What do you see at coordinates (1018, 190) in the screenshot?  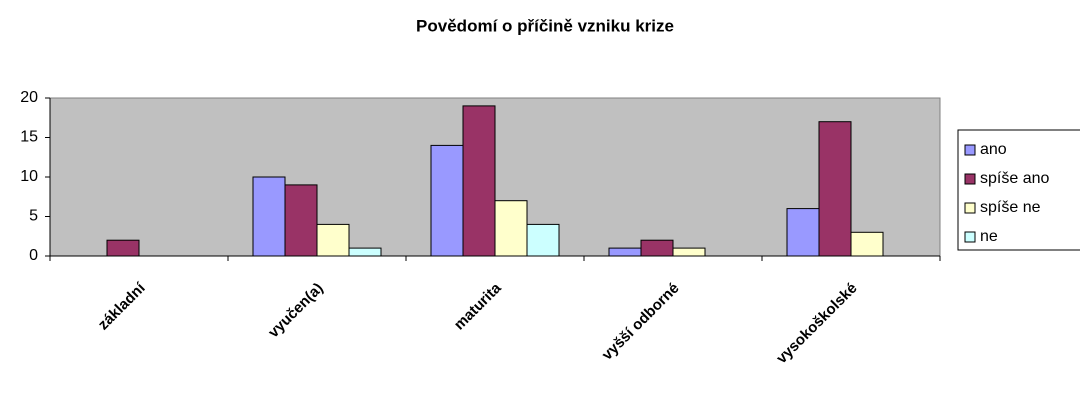 I see `legend` at bounding box center [1018, 190].